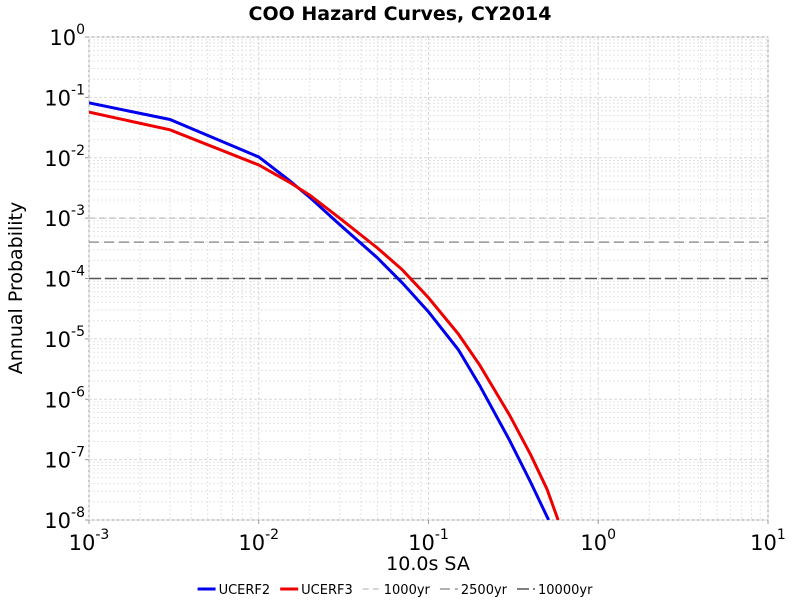  What do you see at coordinates (245, 590) in the screenshot?
I see `legend-label: UCERF2` at bounding box center [245, 590].